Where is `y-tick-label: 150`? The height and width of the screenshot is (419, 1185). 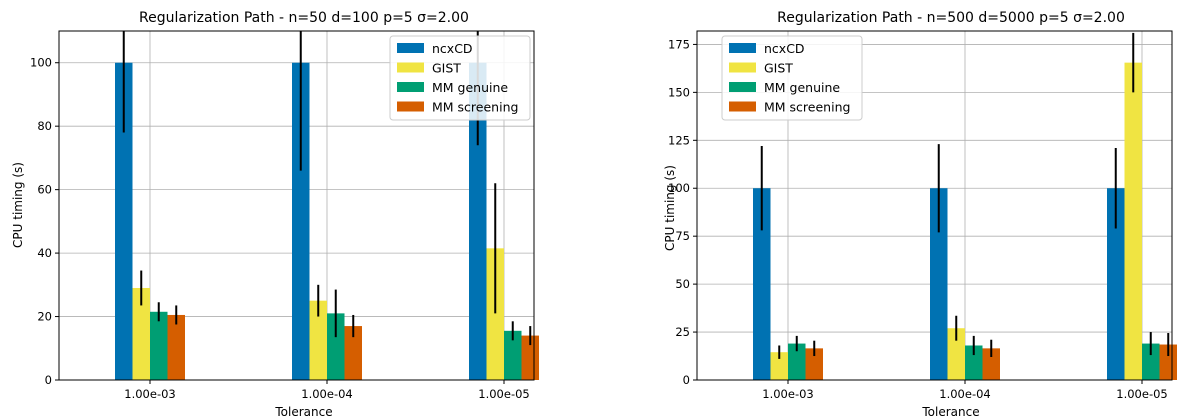
y-tick-label: 150 is located at coordinates (679, 92).